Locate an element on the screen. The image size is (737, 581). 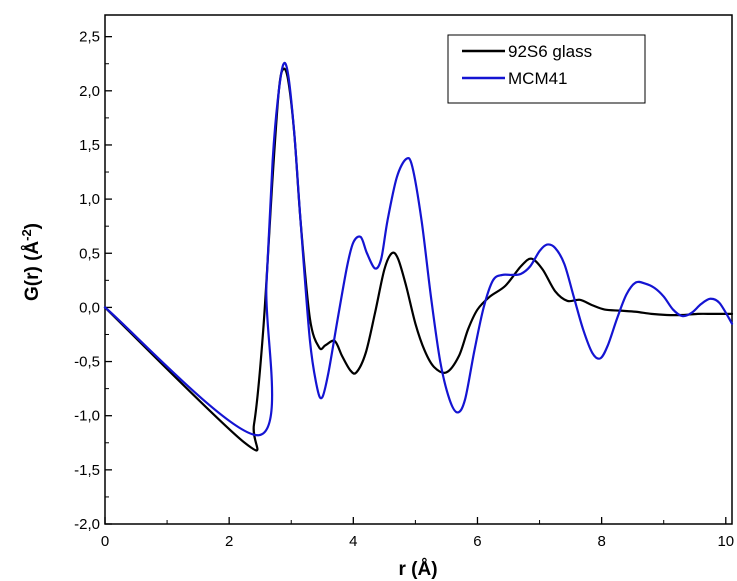
y-axis-title: G(r) (Å-2) is located at coordinates (31, 262).